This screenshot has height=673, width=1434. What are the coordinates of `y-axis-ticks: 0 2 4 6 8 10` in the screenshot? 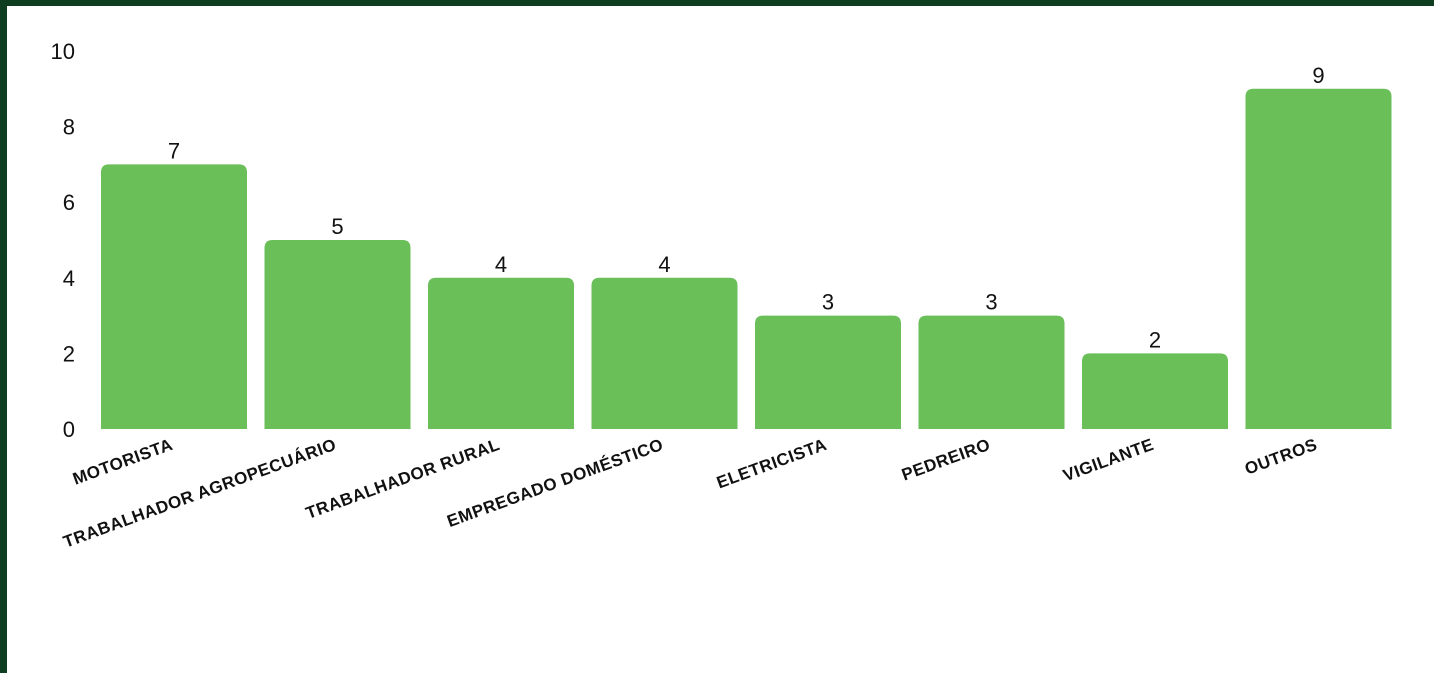 It's located at (63, 240).